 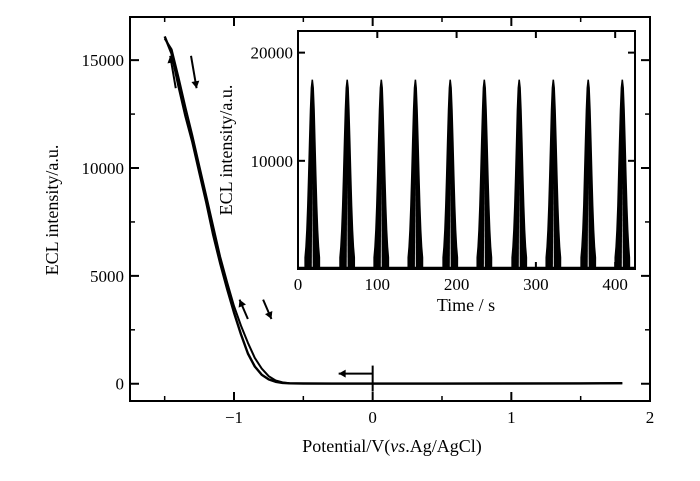 What do you see at coordinates (511, 417) in the screenshot?
I see `x-tick-label: 1` at bounding box center [511, 417].